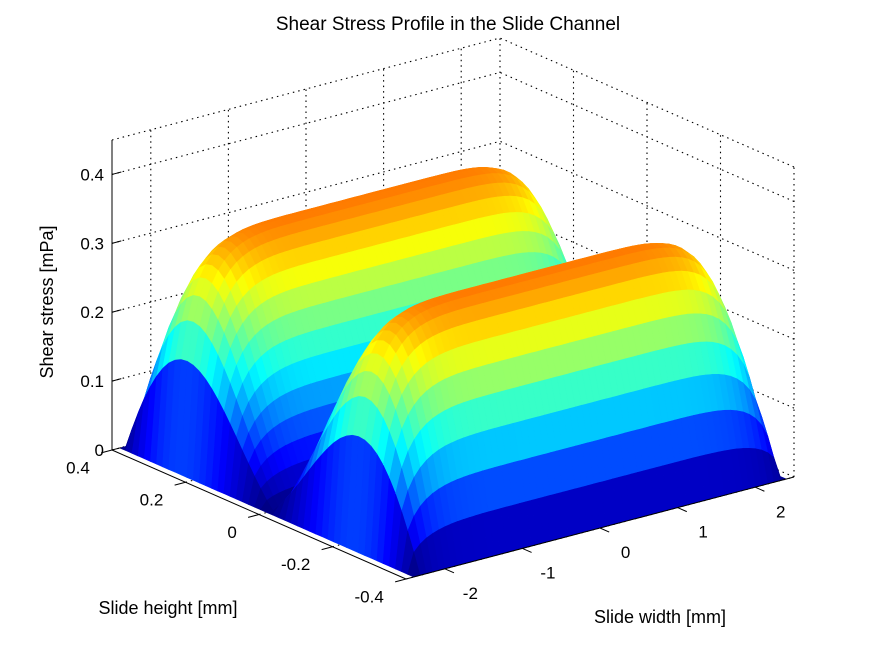 The width and height of the screenshot is (876, 661). What do you see at coordinates (167, 608) in the screenshot?
I see `y-axis-label: Slide height [mm]` at bounding box center [167, 608].